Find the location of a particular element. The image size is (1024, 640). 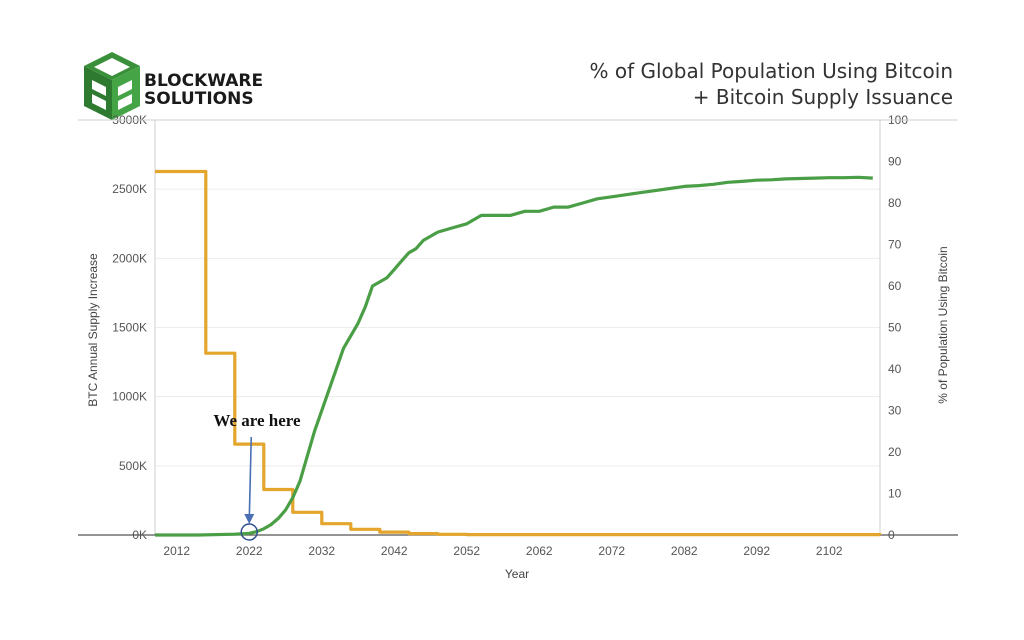

y-right-tick-label: 70 is located at coordinates (895, 245).